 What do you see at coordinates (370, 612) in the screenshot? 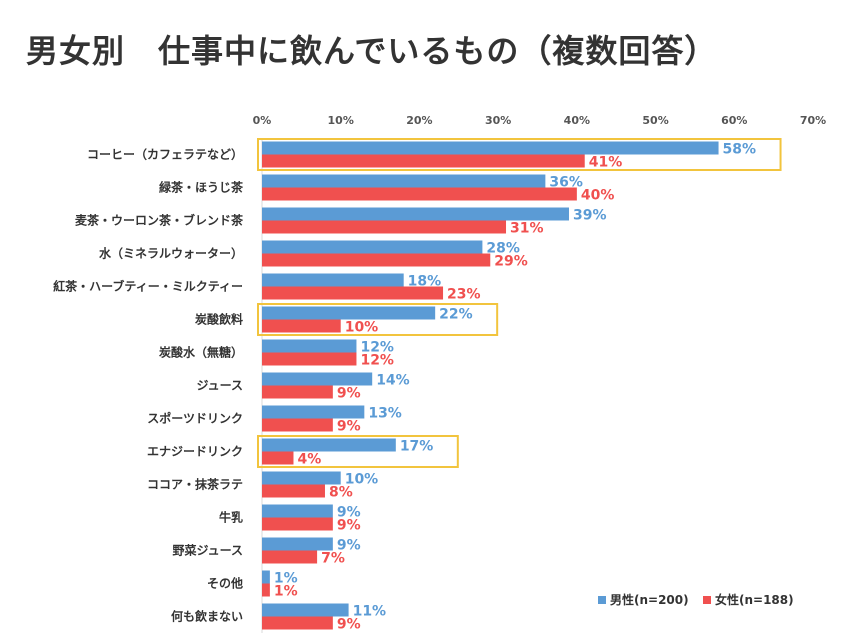
I see `value-label-male: 11%` at bounding box center [370, 612].